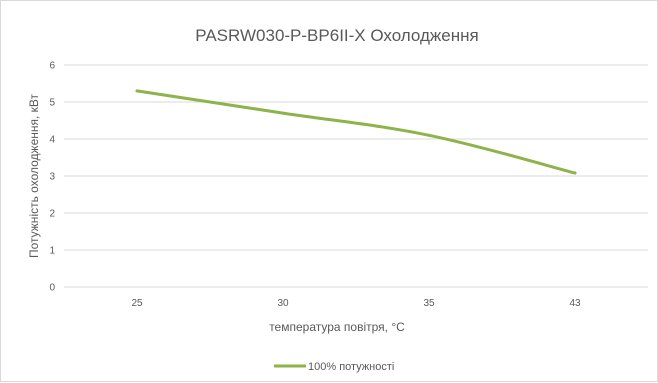  What do you see at coordinates (429, 303) in the screenshot?
I see `x-tick-label: 35` at bounding box center [429, 303].